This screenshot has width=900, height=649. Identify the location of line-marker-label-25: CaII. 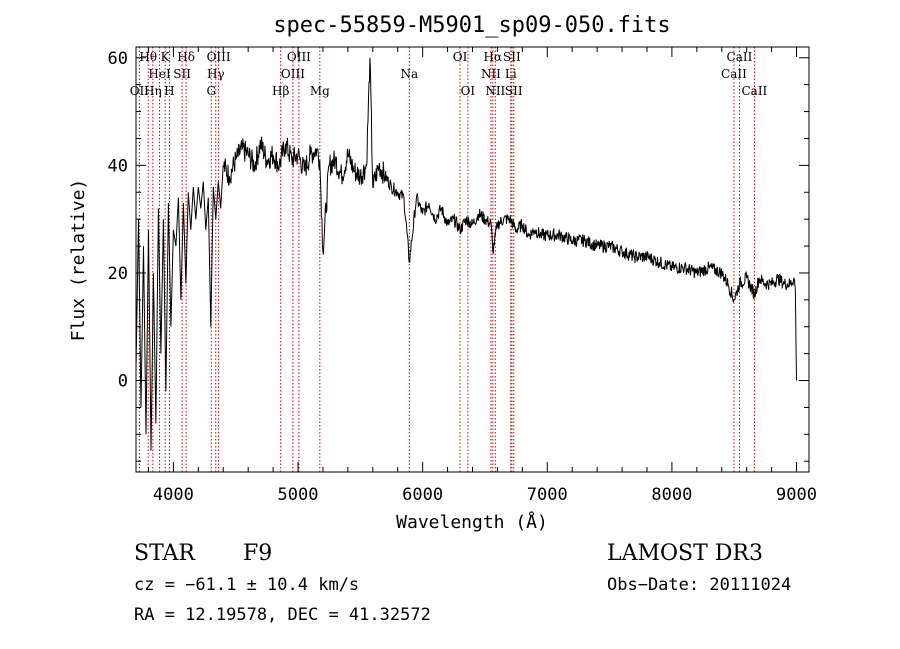
(740, 57).